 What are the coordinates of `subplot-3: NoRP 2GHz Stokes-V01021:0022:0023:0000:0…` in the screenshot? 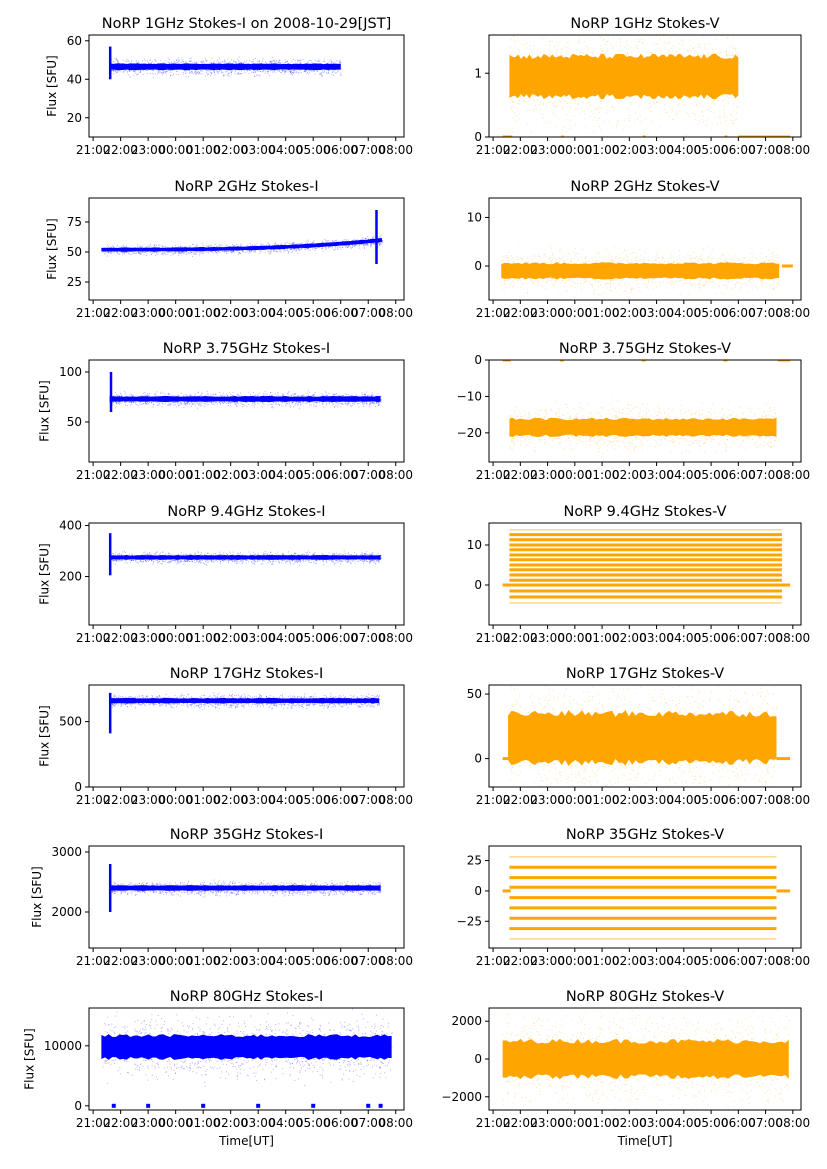 It's located at (638, 249).